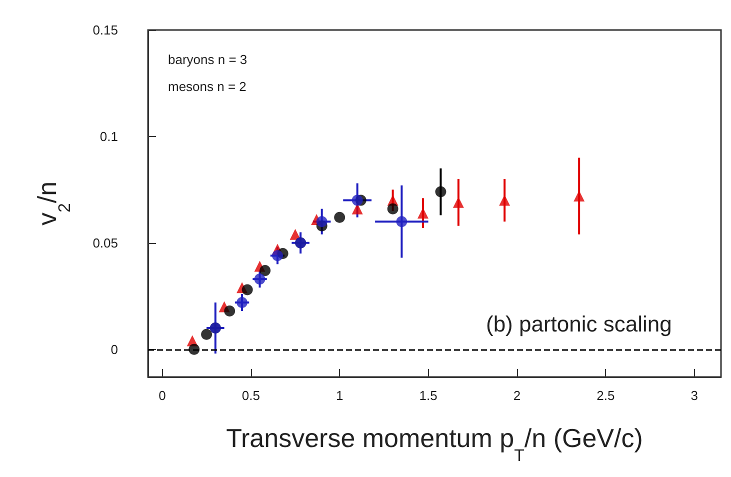 This screenshot has height=477, width=731. Describe the element at coordinates (53, 203) in the screenshot. I see `y-axis-title: v2/n` at that location.